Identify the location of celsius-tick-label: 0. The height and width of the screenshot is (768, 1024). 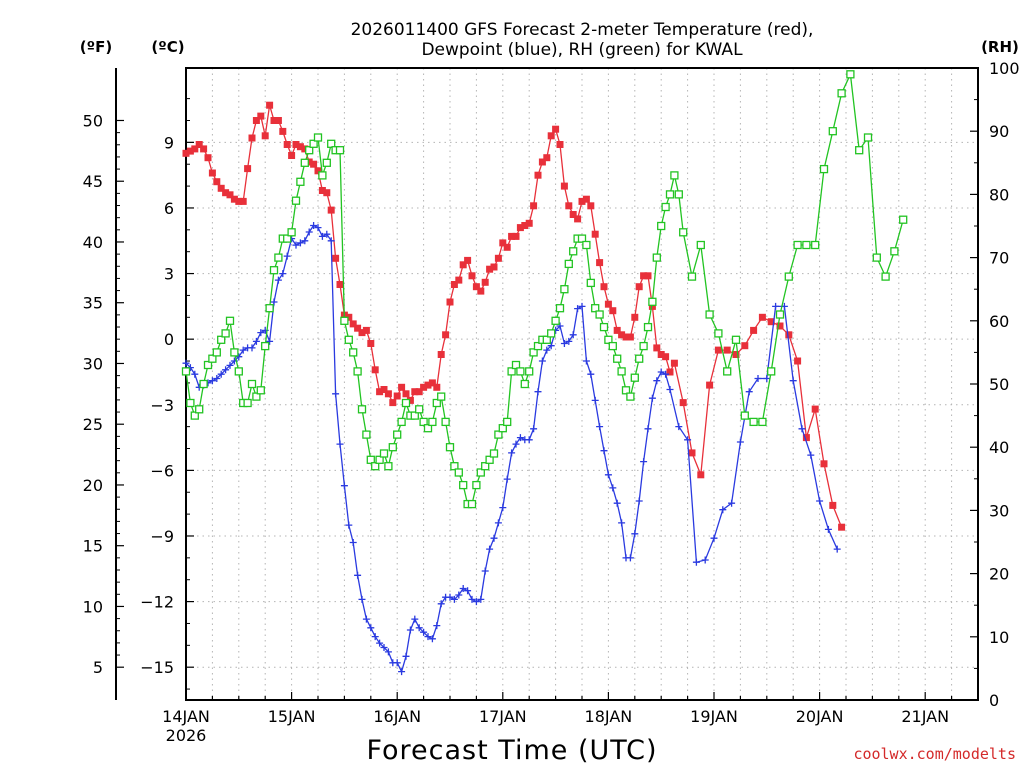
(169, 339).